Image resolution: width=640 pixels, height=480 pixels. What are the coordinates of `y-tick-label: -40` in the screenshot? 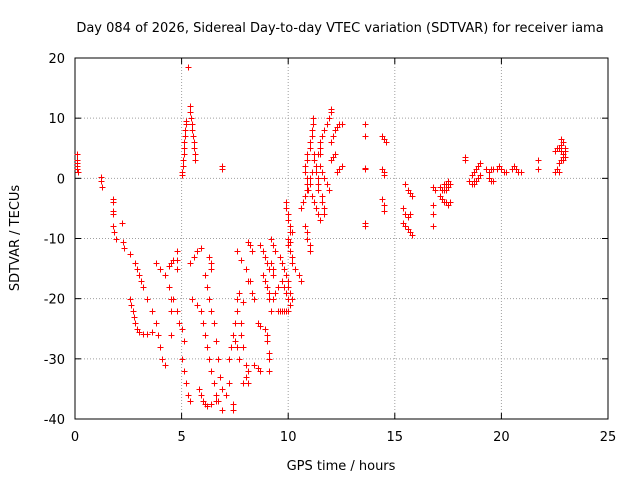 It's located at (54, 420).